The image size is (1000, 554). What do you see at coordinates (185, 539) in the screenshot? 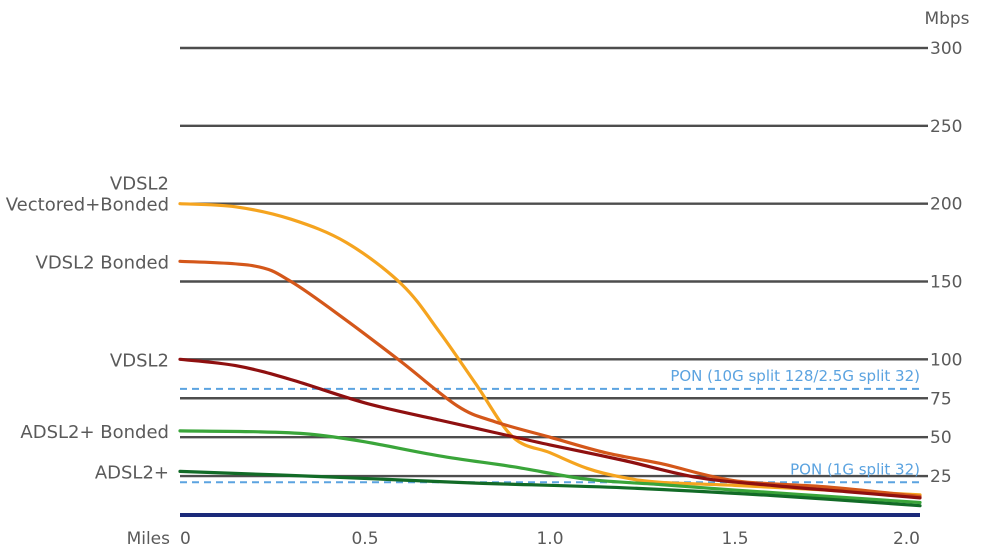
I see `x-tick-label: 0` at bounding box center [185, 539].